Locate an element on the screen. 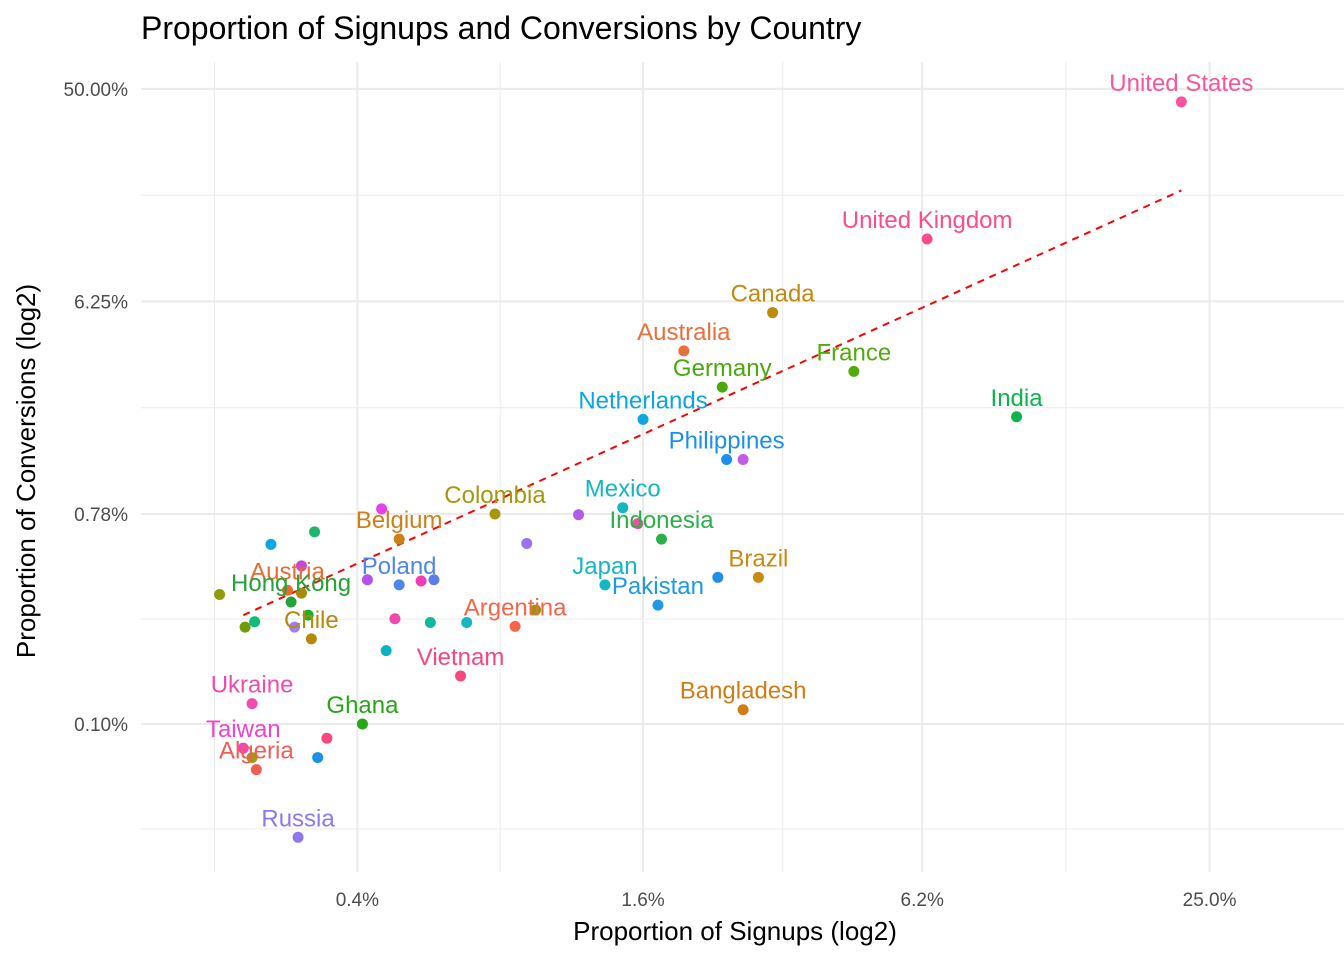 The image size is (1344, 960). point-brazil is located at coordinates (758, 577).